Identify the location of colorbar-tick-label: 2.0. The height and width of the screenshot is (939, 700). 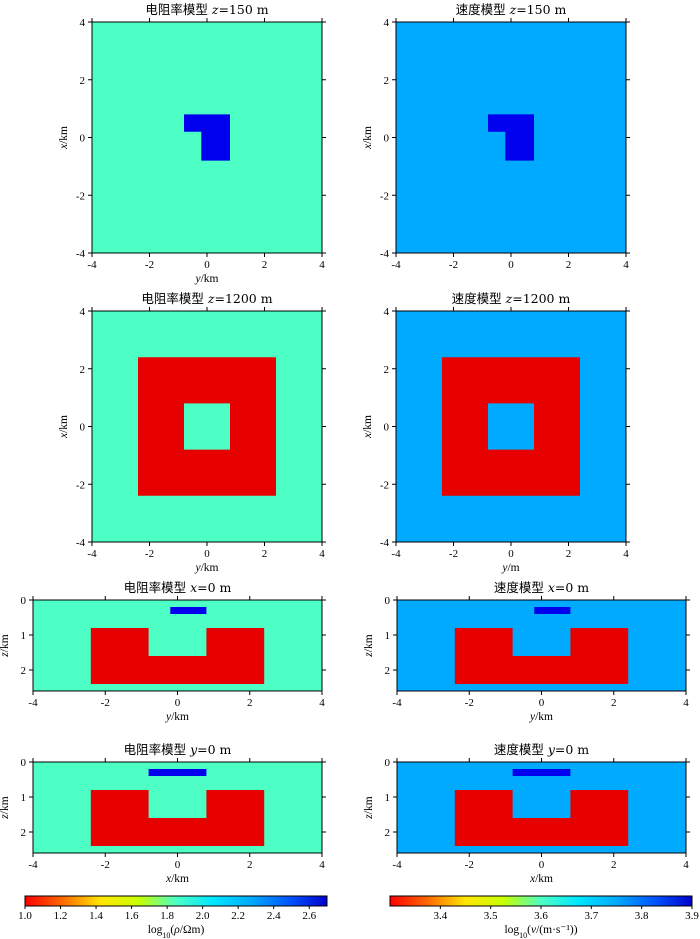
(203, 916).